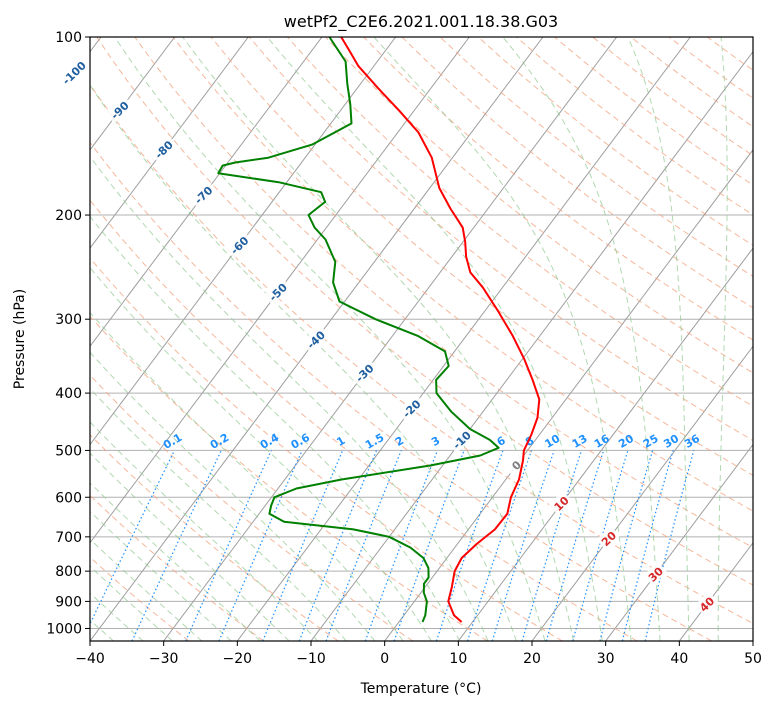  What do you see at coordinates (68, 216) in the screenshot?
I see `y-tick-label: 200` at bounding box center [68, 216].